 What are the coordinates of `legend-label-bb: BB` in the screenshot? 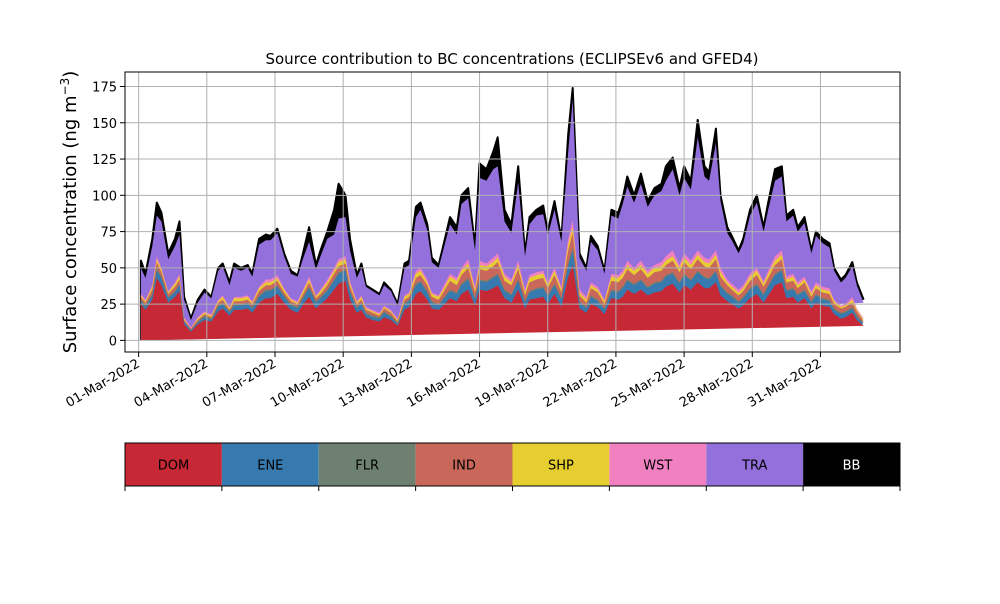 It's located at (852, 466).